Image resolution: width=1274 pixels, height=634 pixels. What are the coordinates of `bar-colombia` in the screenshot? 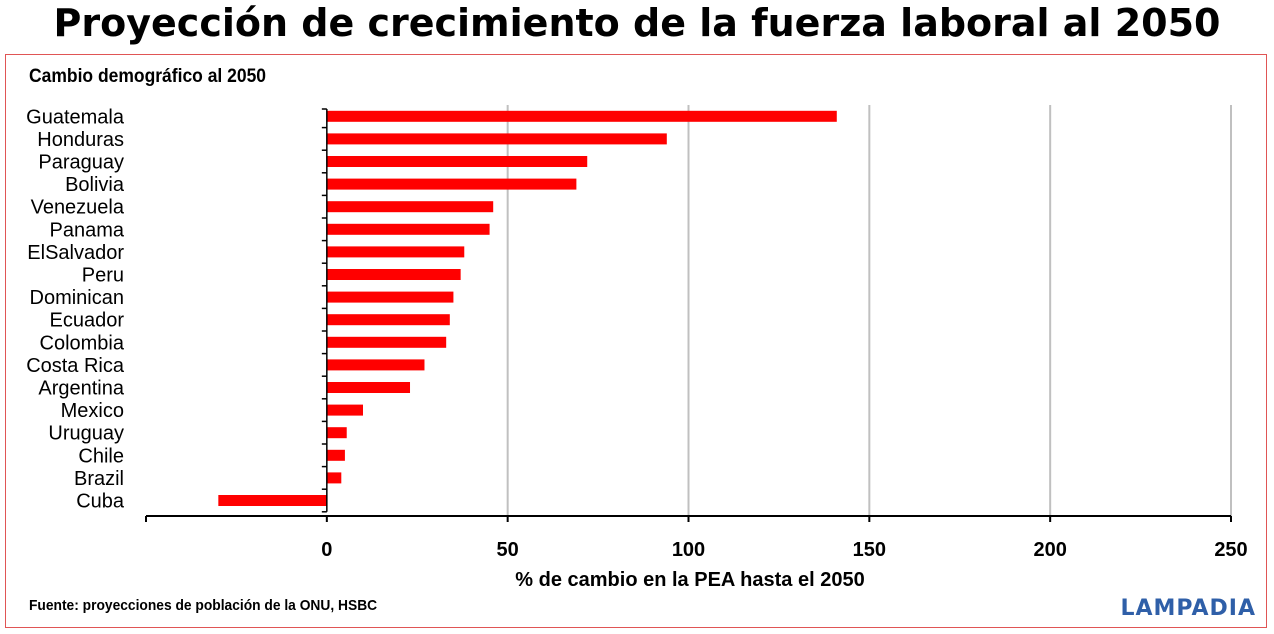 It's located at (386, 342).